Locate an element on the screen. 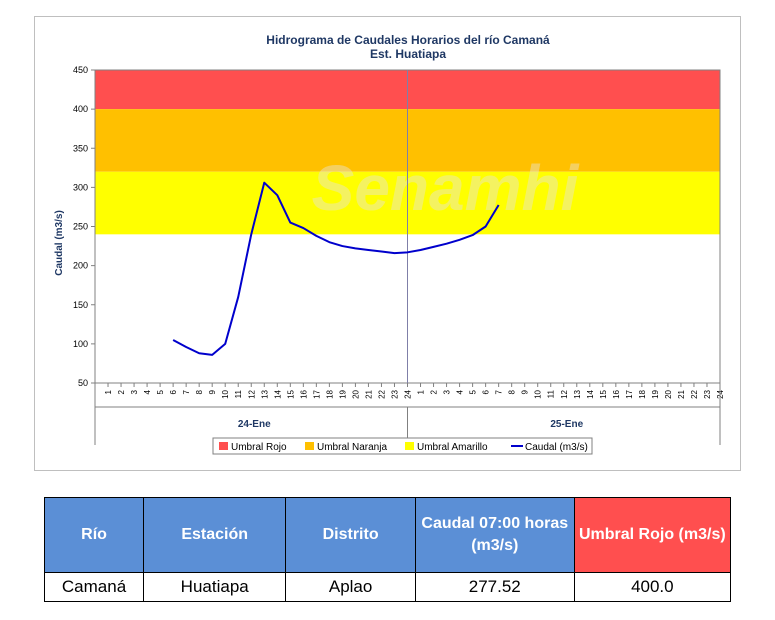  x-tick-label-20: 21 is located at coordinates (368, 393).